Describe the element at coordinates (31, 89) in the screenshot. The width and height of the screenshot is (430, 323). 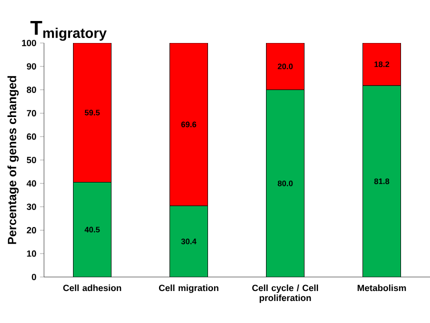
I see `y-tick-label: 80` at that location.